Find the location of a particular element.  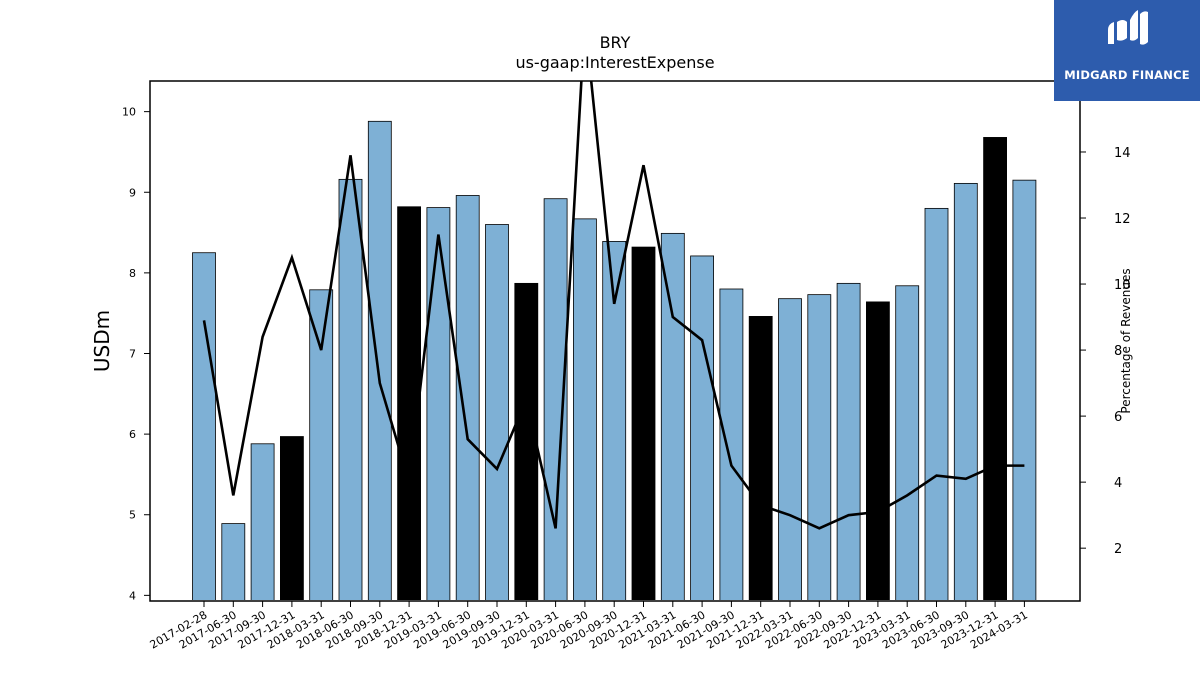

y2-tick-label-8: 8 is located at coordinates (1118, 351).